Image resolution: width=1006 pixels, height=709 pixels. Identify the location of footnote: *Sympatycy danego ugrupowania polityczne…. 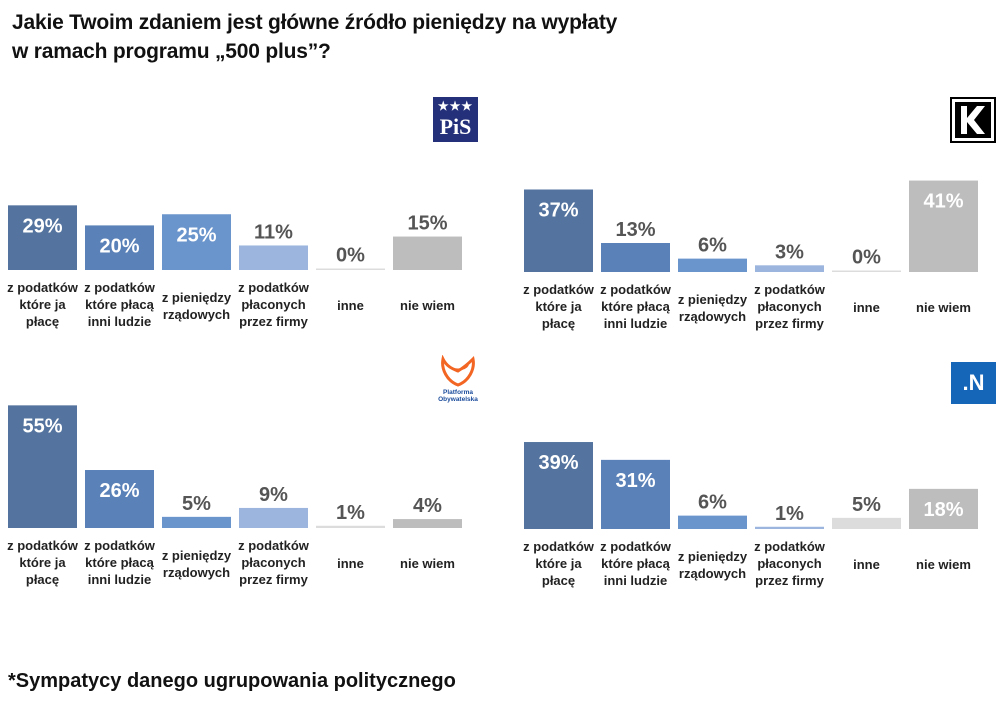
(232, 681).